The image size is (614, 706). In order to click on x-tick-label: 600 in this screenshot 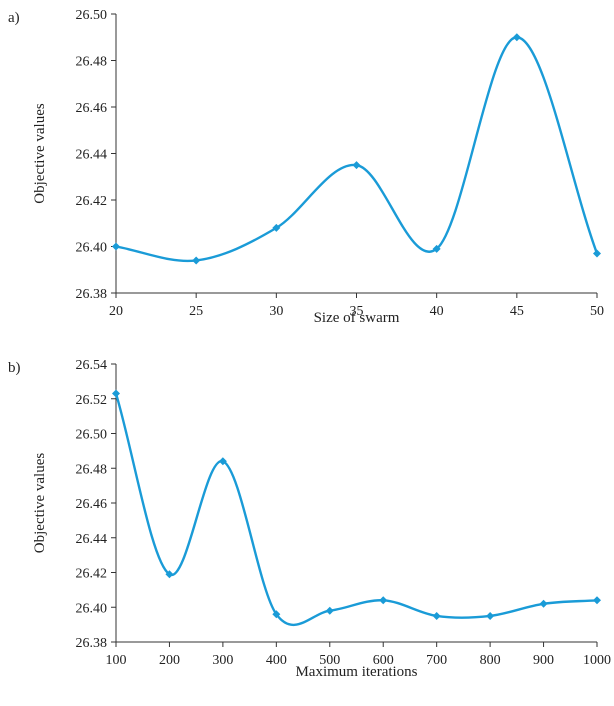, I will do `click(383, 660)`.